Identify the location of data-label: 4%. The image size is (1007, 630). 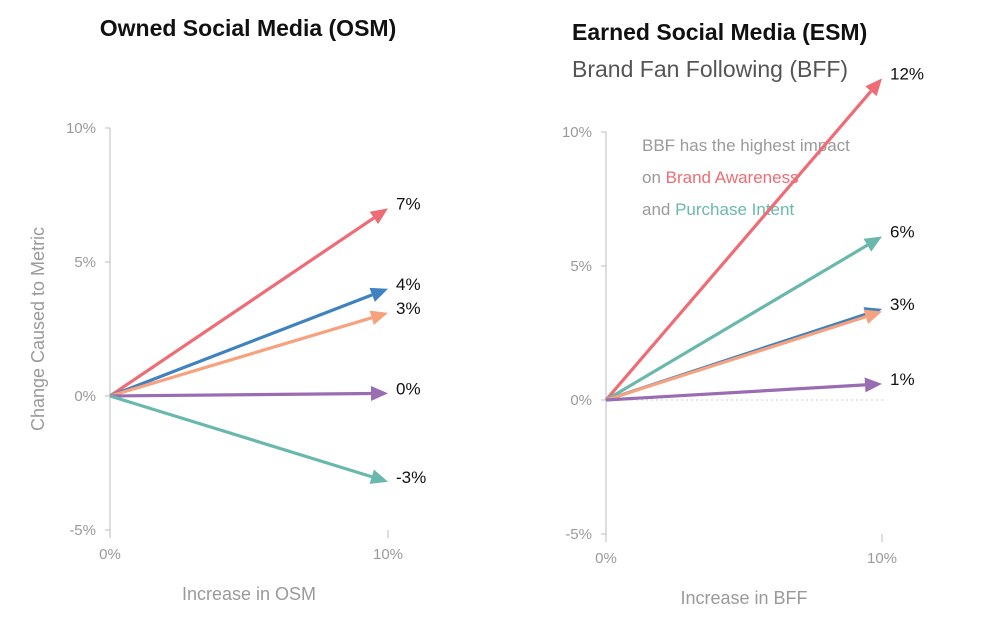
(408, 284).